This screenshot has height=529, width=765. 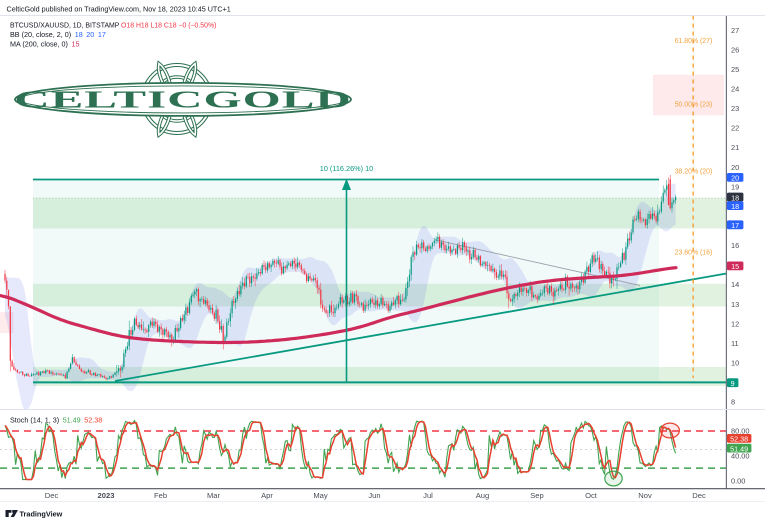 What do you see at coordinates (735, 304) in the screenshot?
I see `svg-text: 13` at bounding box center [735, 304].